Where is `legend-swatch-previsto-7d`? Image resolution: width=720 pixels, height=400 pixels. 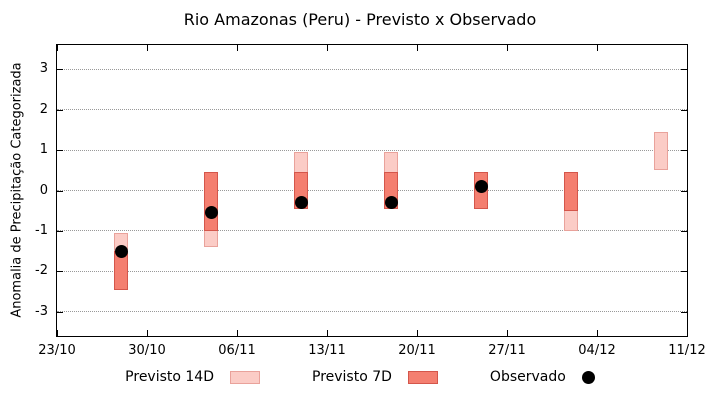
legend-swatch-previsto-7d is located at coordinates (422, 377).